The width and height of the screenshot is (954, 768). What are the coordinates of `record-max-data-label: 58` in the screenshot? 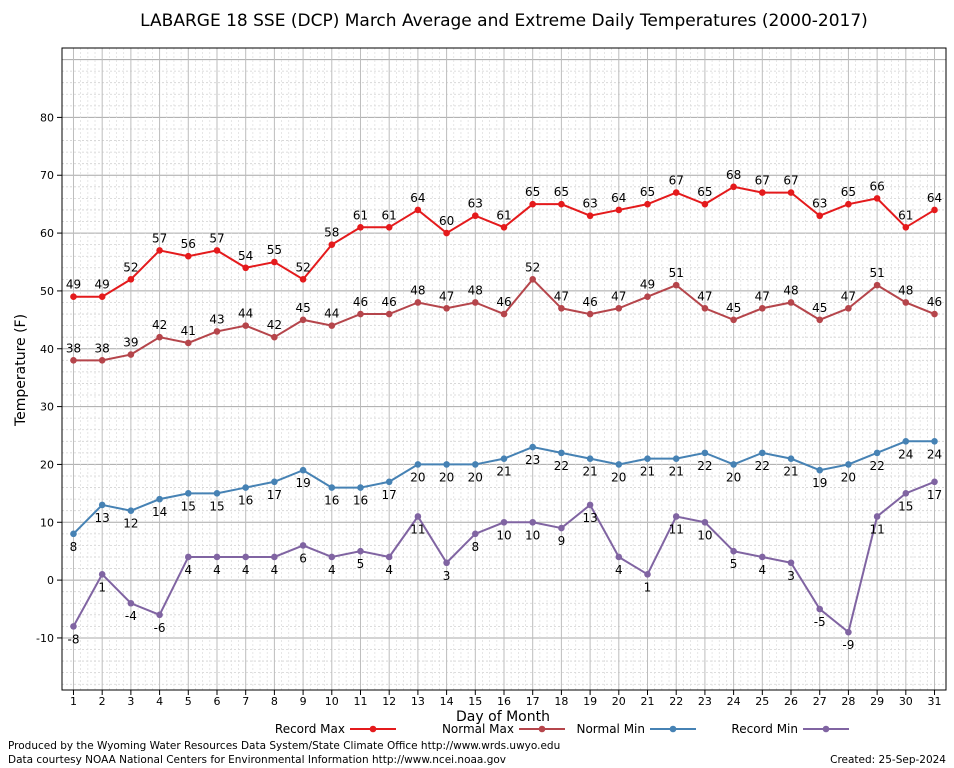 It's located at (331, 233).